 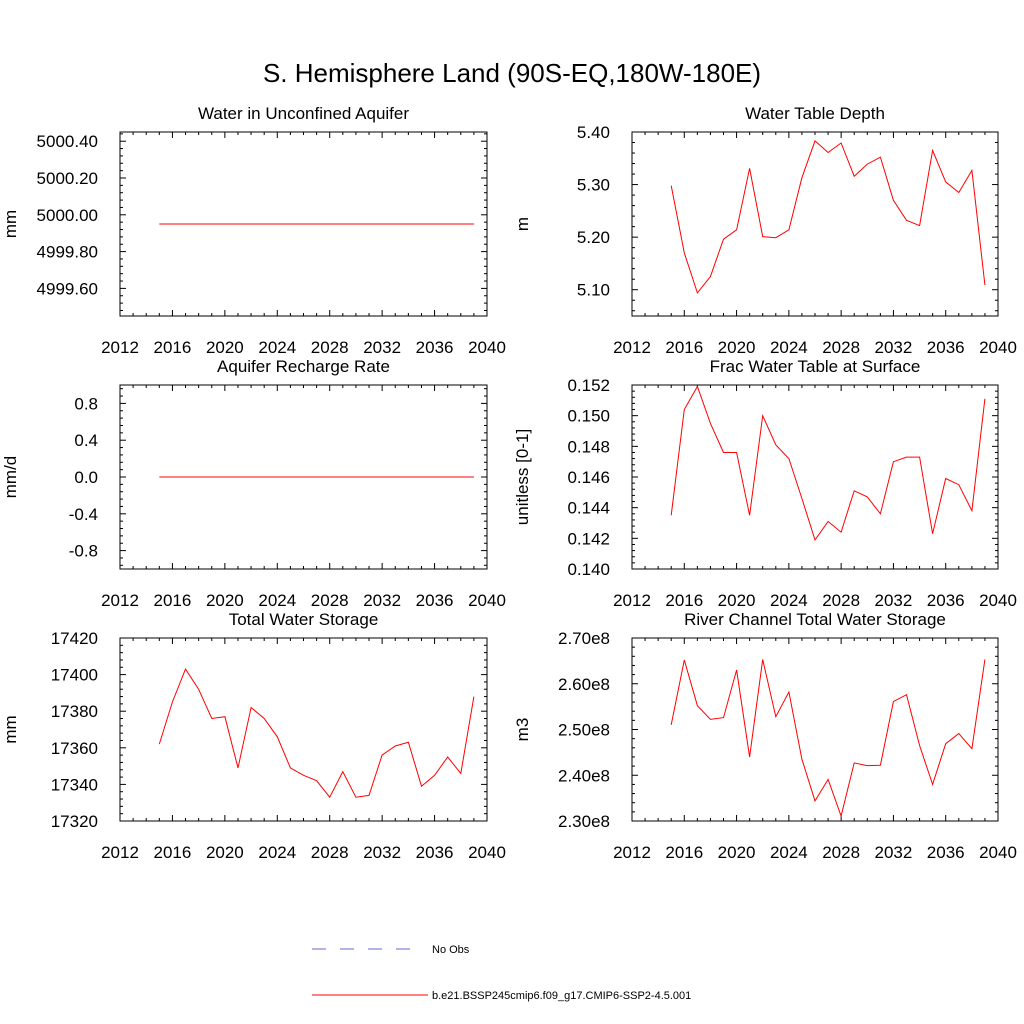 What do you see at coordinates (588, 416) in the screenshot?
I see `y-tick-label: 0.150` at bounding box center [588, 416].